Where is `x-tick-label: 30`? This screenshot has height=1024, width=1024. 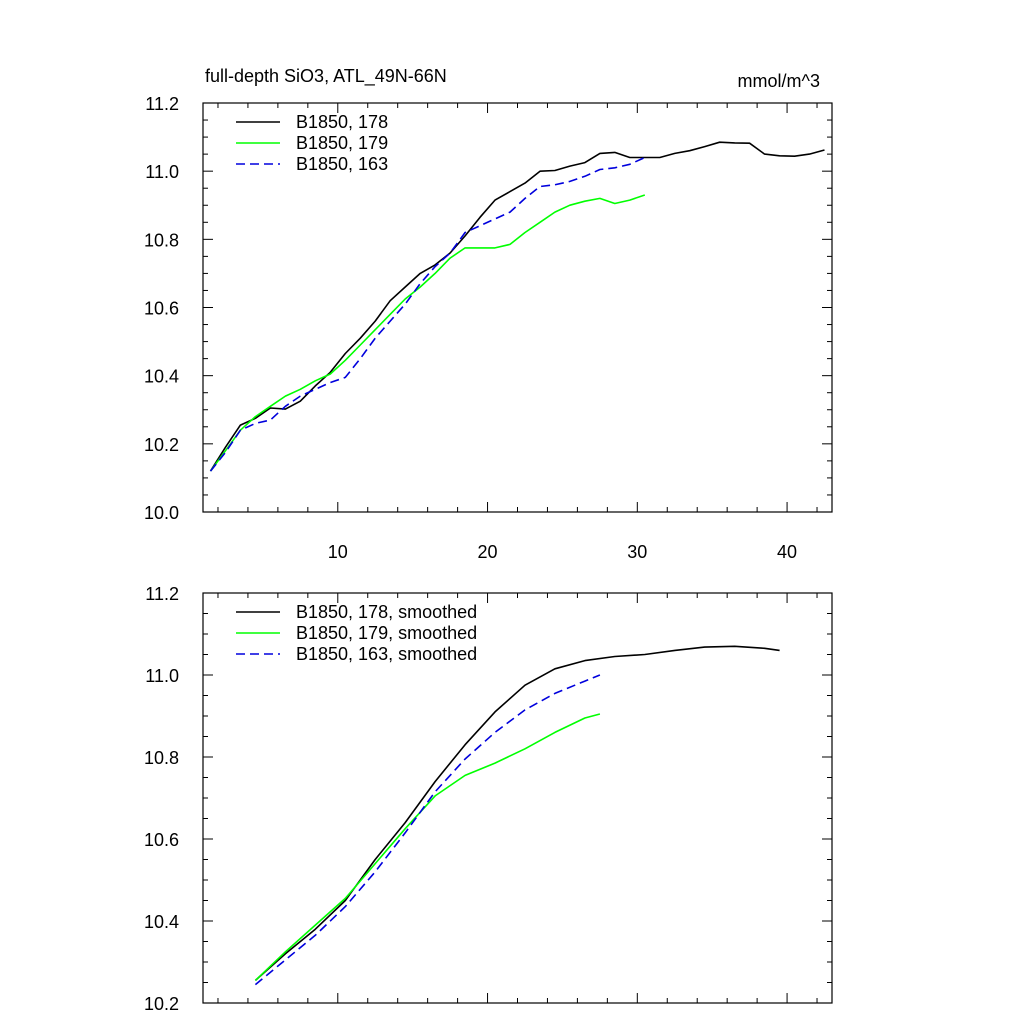 x-tick-label: 30 is located at coordinates (637, 552).